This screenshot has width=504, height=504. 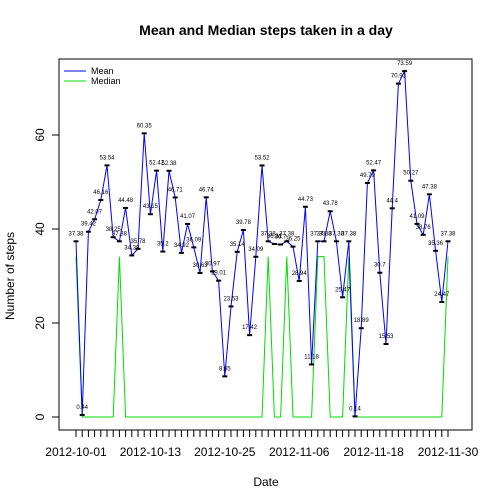 What do you see at coordinates (411, 174) in the screenshot?
I see `mean-data-label: 50.27` at bounding box center [411, 174].